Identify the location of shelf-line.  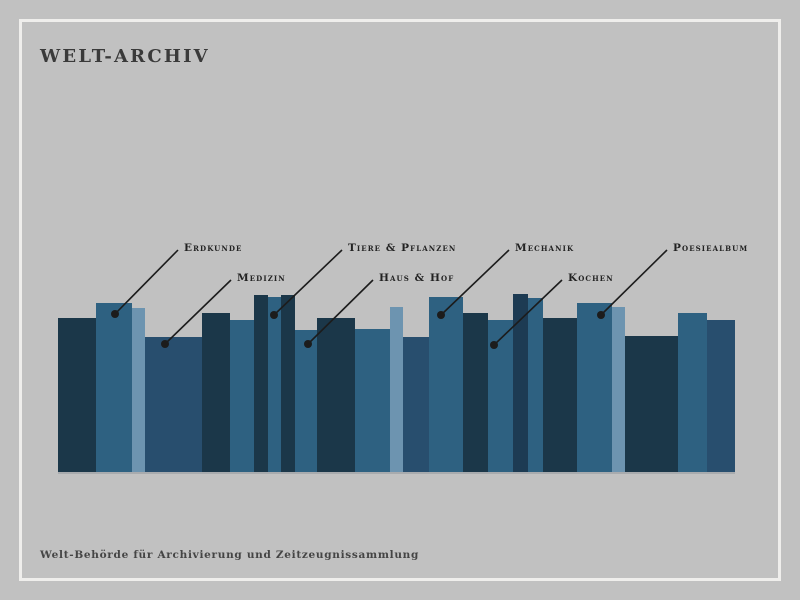
(396, 473).